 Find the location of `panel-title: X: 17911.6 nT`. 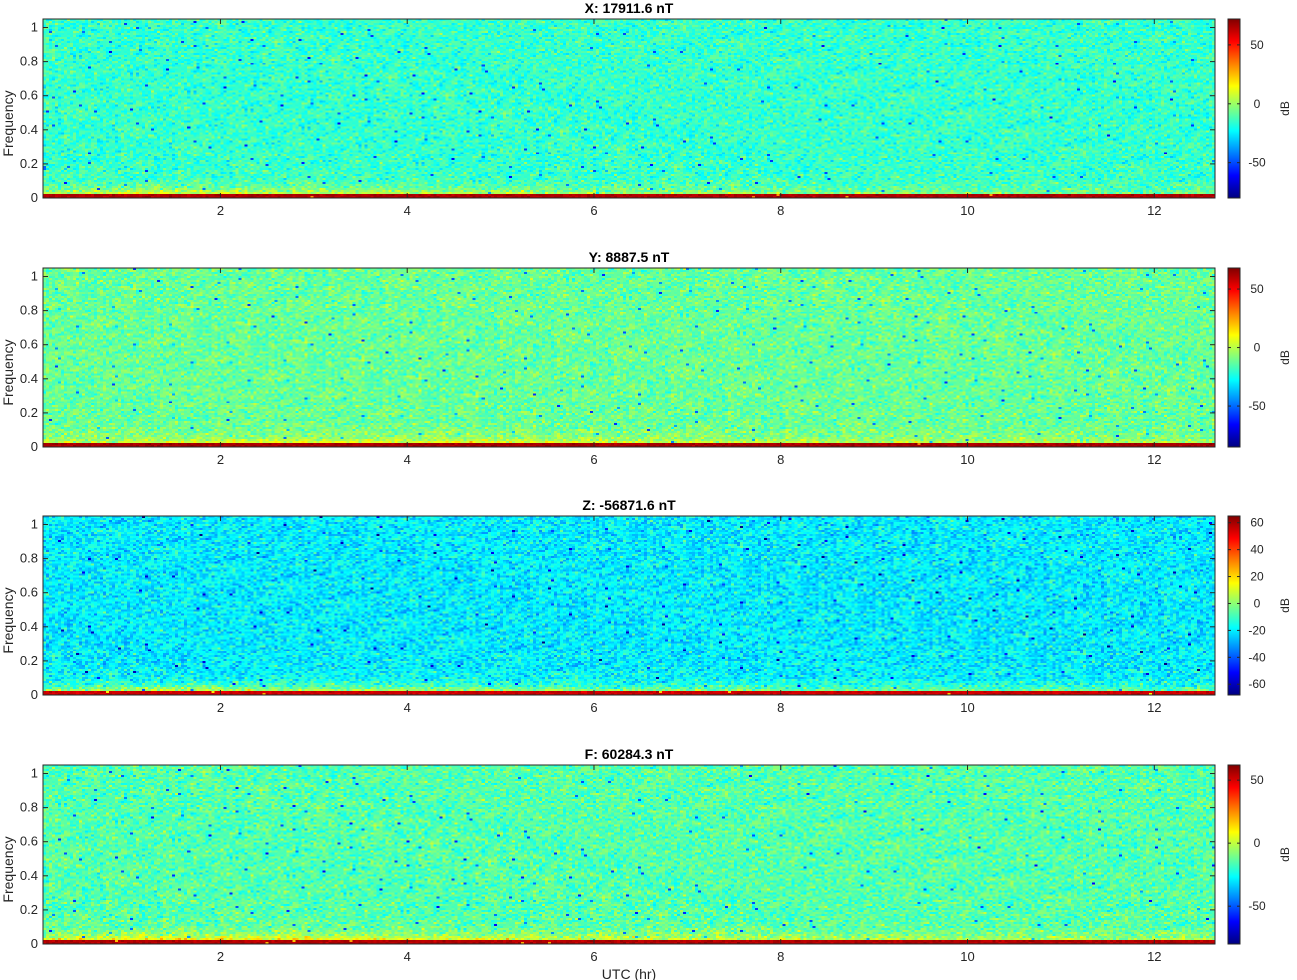

panel-title: X: 17911.6 nT is located at coordinates (629, 8).